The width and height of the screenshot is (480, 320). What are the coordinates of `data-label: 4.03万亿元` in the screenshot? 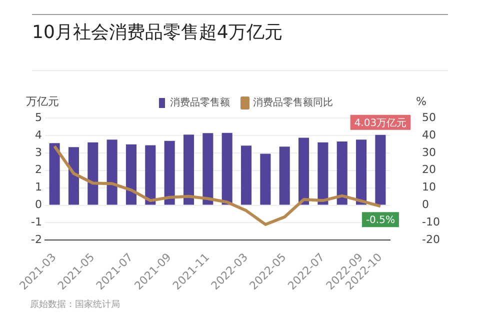 It's located at (380, 124).